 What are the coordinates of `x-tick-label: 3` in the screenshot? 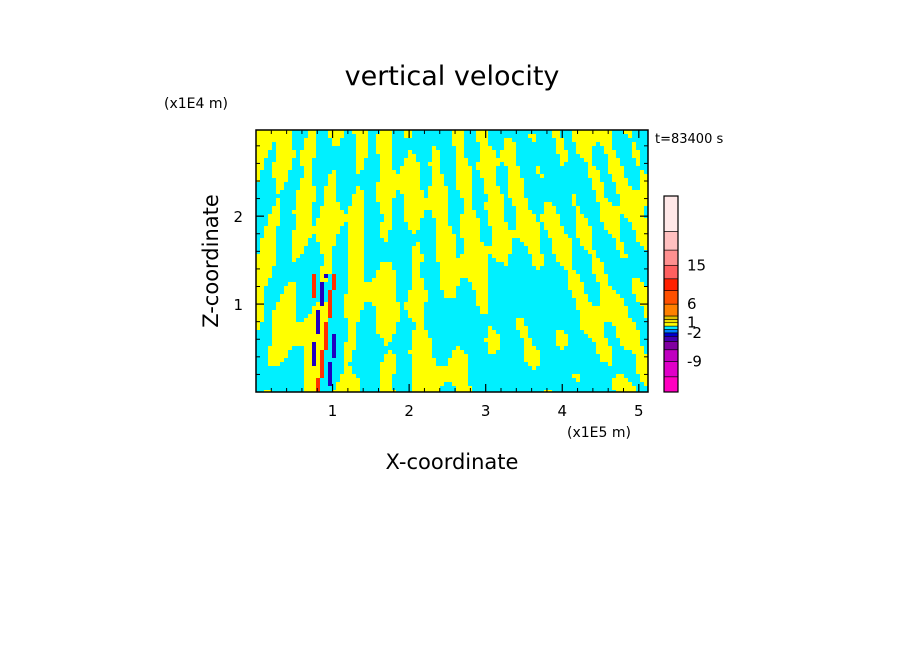 It's located at (486, 411).